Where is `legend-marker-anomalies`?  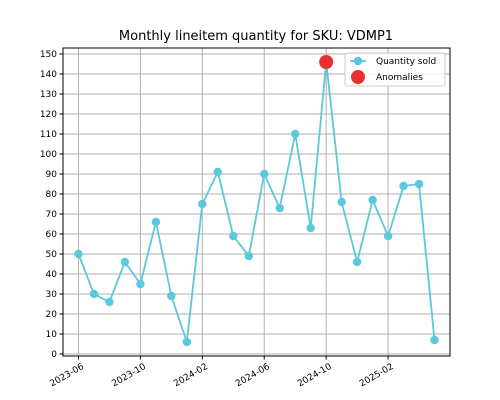
legend-marker-anomalies is located at coordinates (358, 77).